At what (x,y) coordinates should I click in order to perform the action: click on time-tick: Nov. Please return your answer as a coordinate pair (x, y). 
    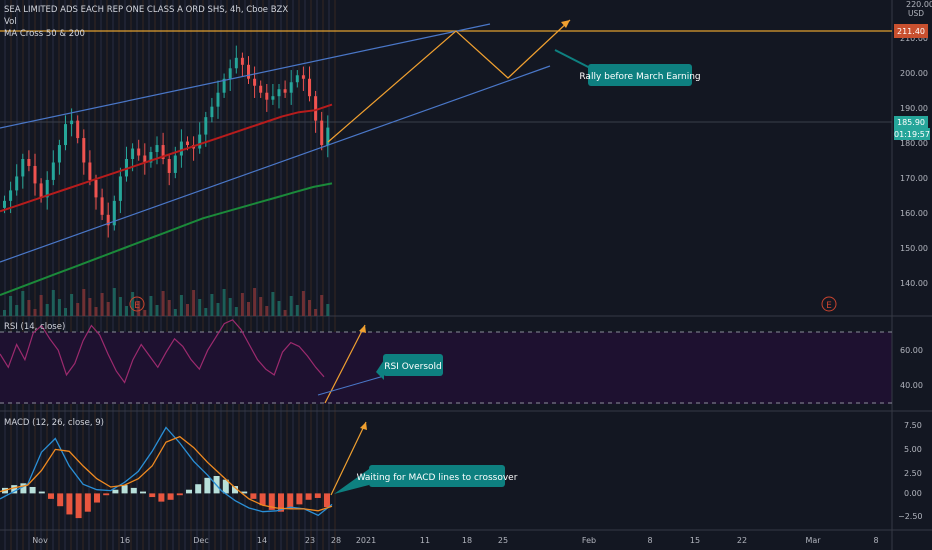
    Looking at the image, I should click on (40, 540).